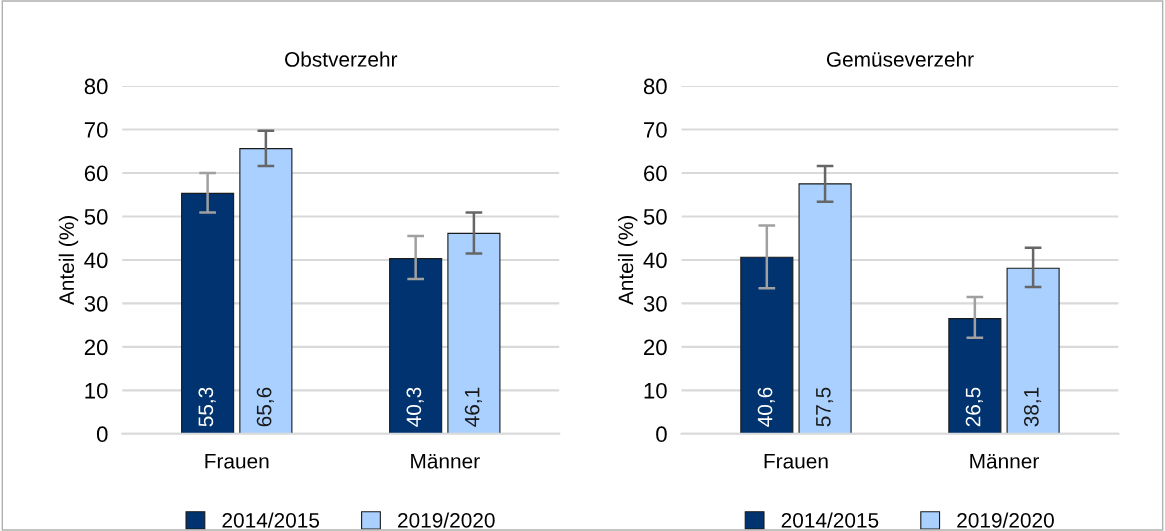 The width and height of the screenshot is (1165, 531). Describe the element at coordinates (900, 59) in the screenshot. I see `chart-title: Gemüseverzehr` at that location.